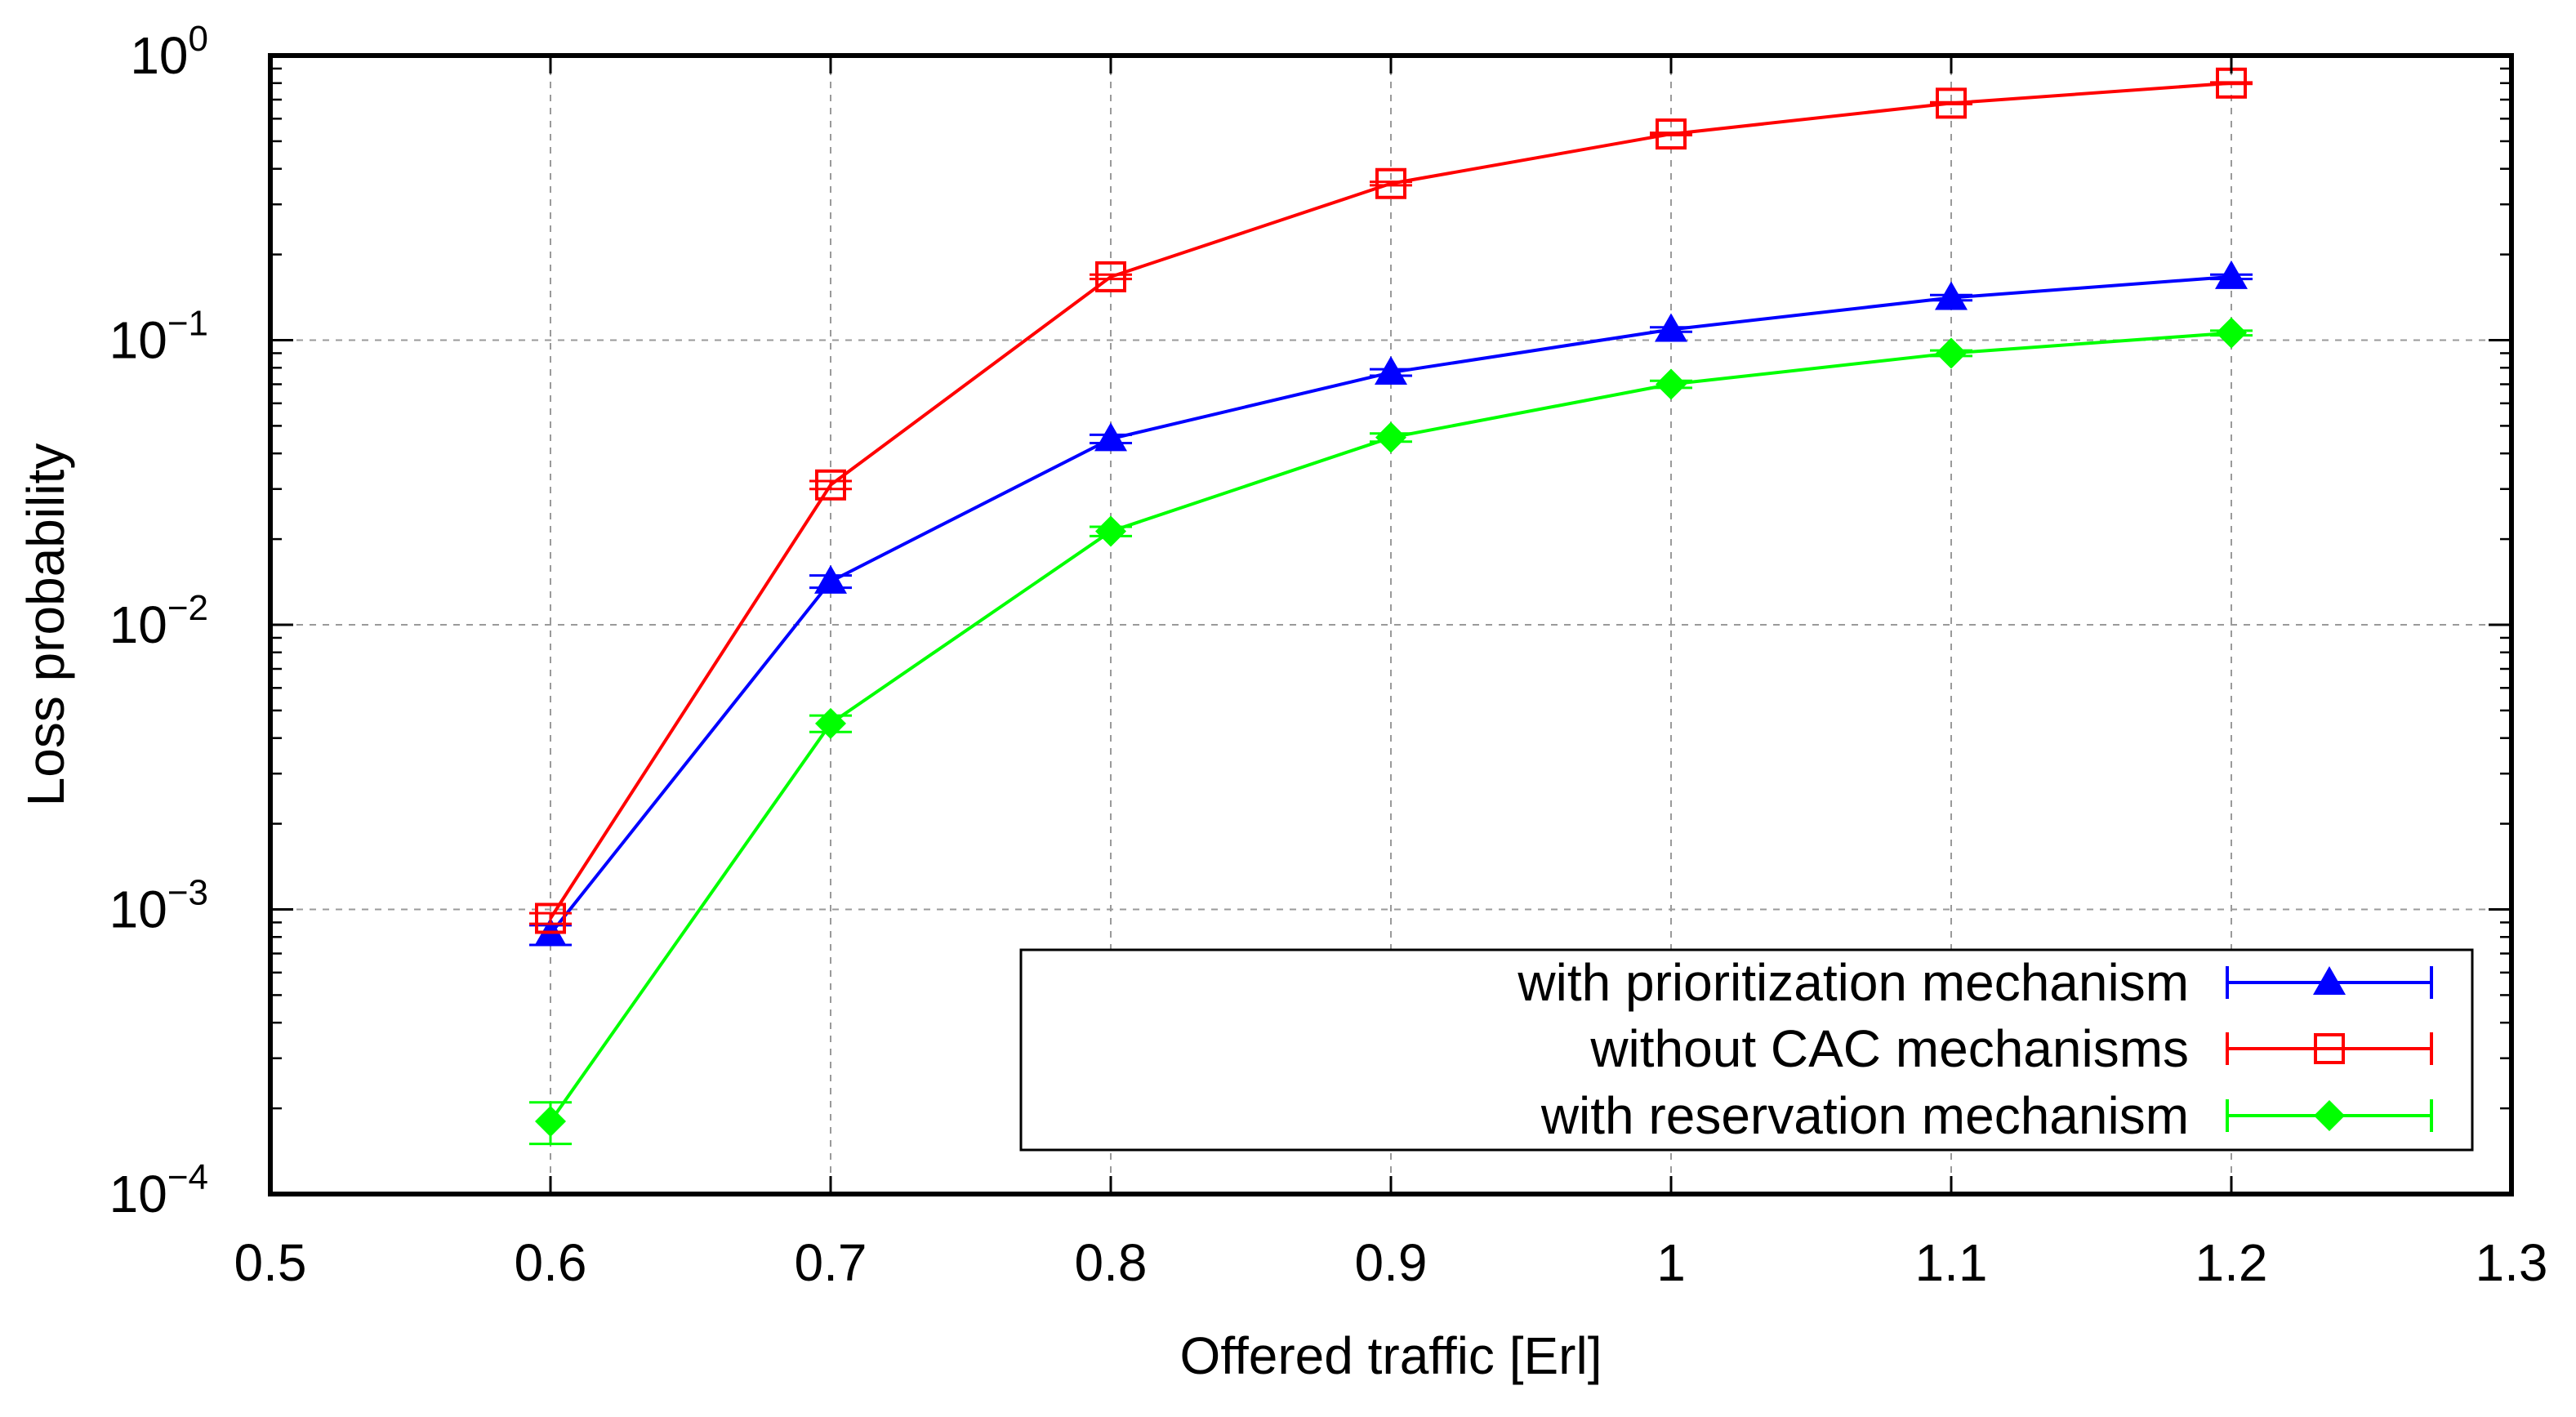  I want to click on x-tick-label: 1.2, so click(2231, 1262).